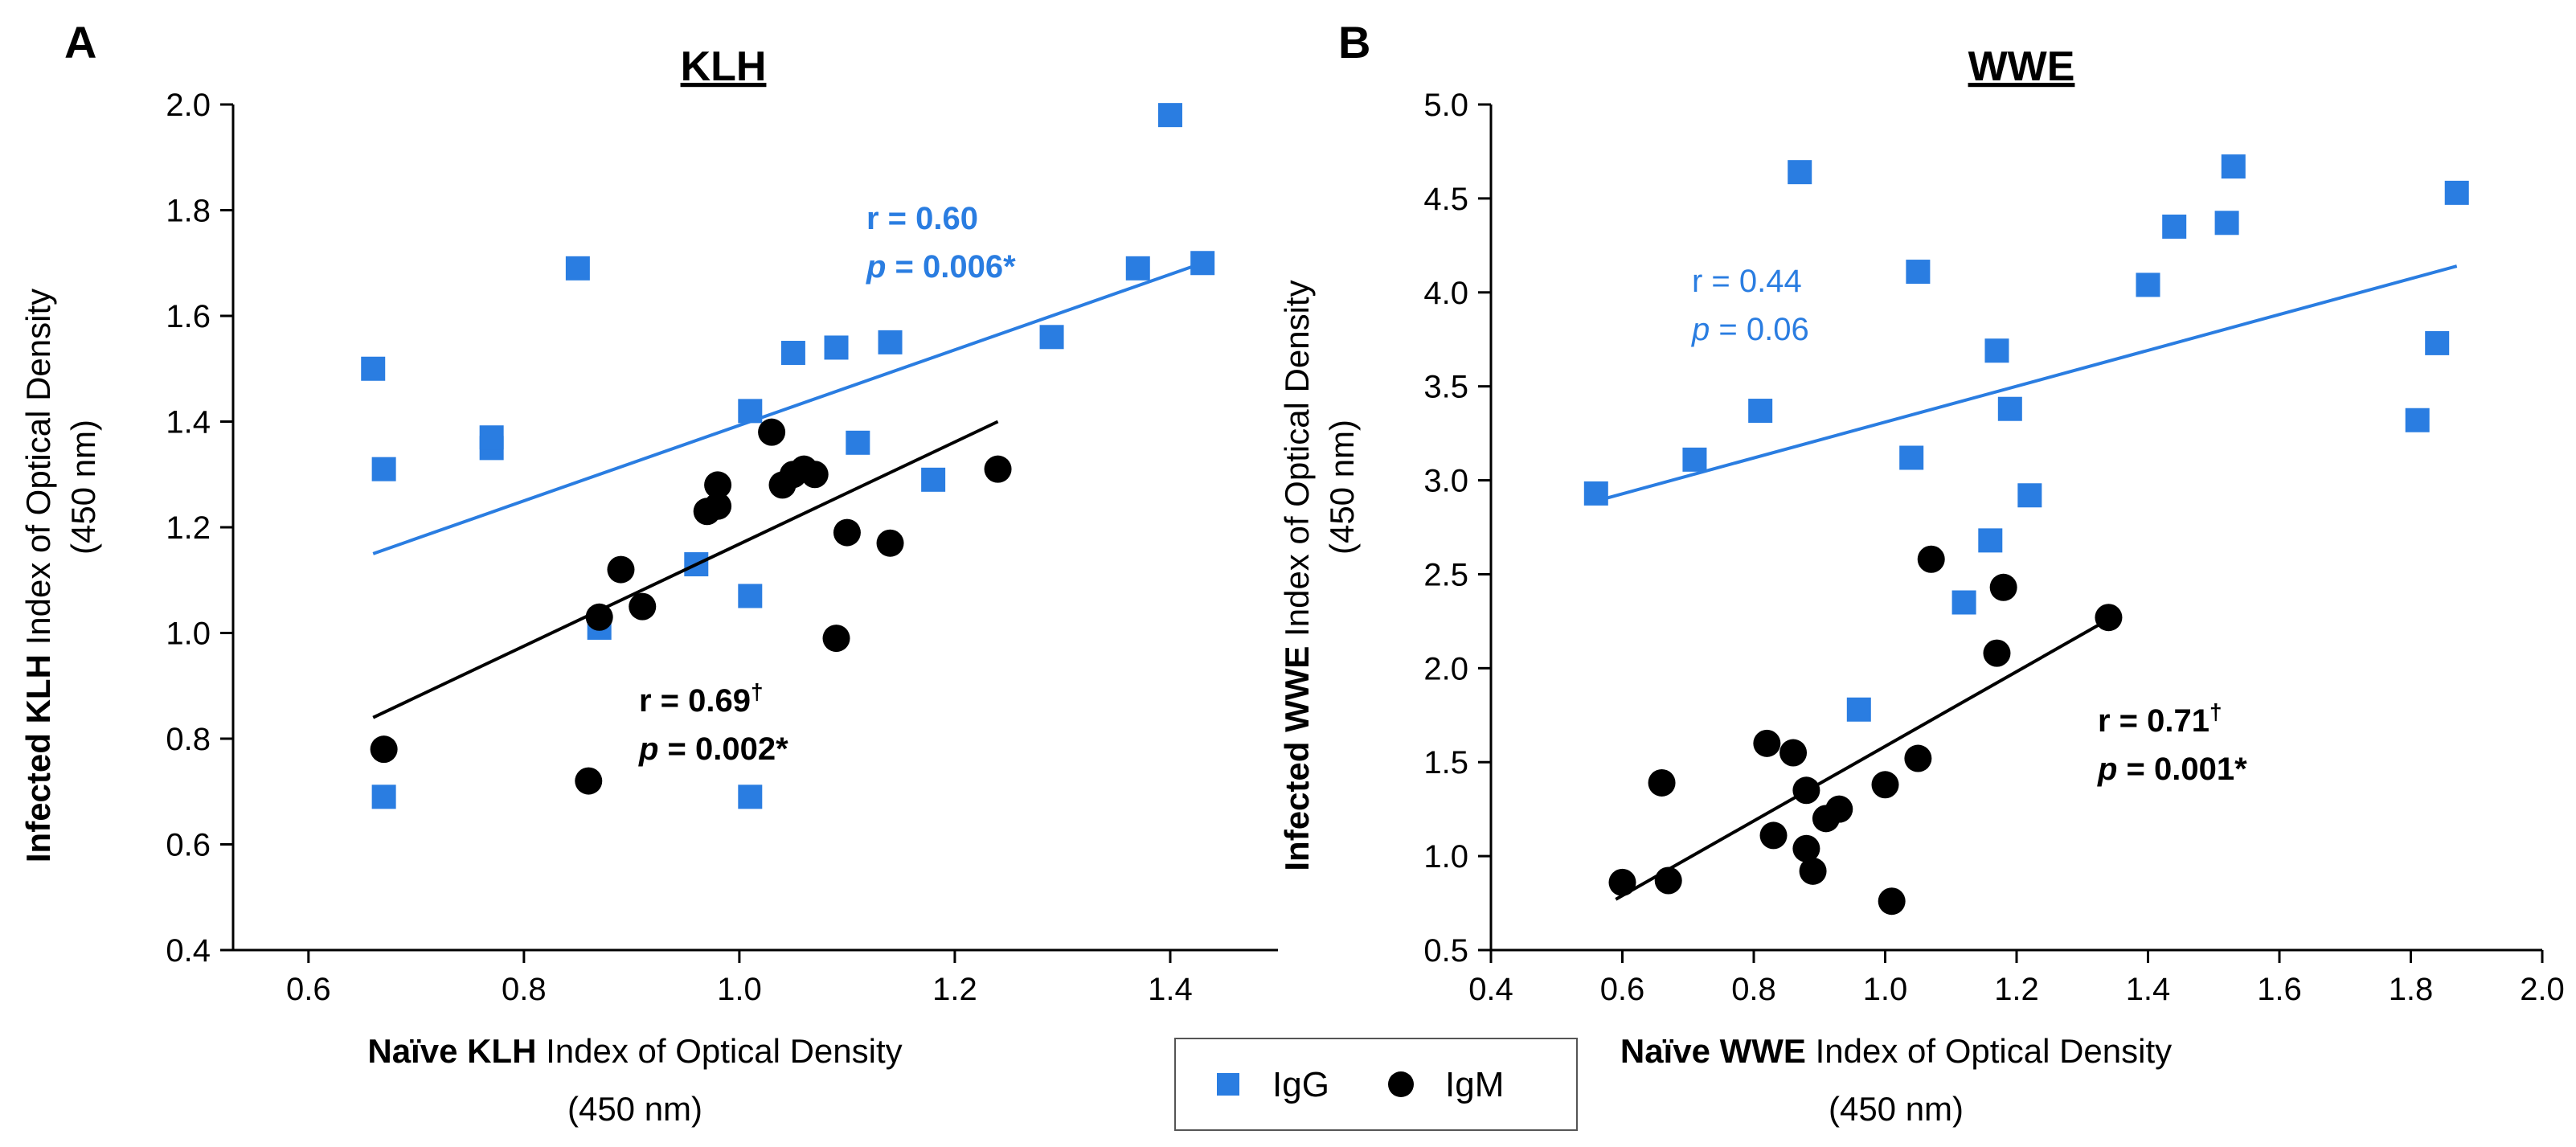 Image resolution: width=2576 pixels, height=1147 pixels. Describe the element at coordinates (38, 753) in the screenshot. I see `y-axis-label-bold: Infected KLH` at that location.